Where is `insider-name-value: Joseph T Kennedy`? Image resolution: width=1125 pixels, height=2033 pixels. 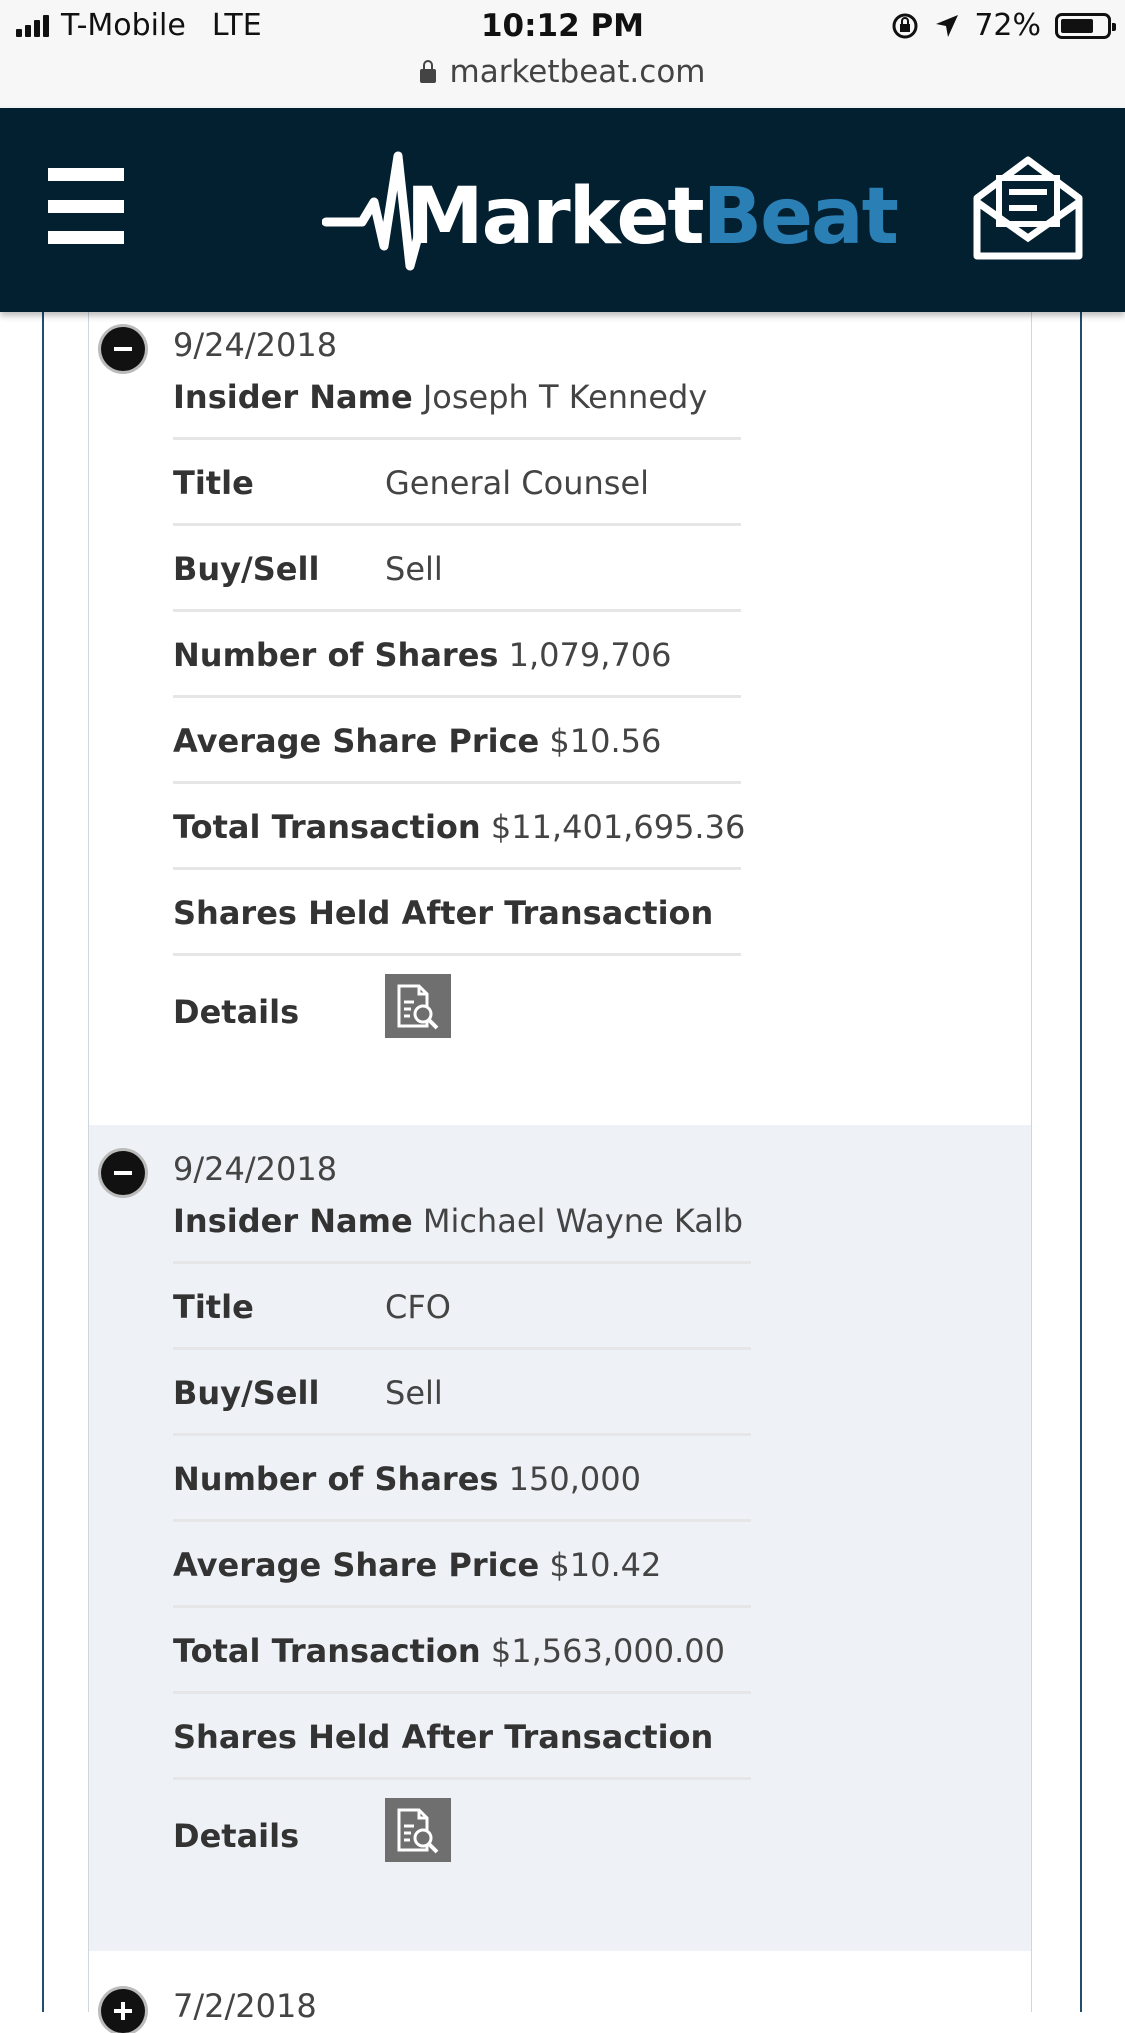
insider-name-value: Joseph T Kennedy is located at coordinates (565, 397).